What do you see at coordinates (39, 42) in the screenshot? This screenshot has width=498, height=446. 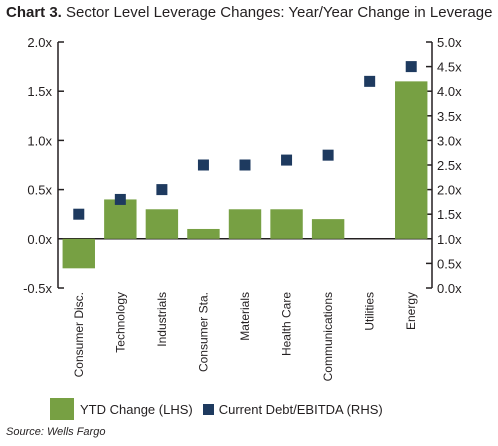 I see `left-tick-label: 2.0x` at bounding box center [39, 42].